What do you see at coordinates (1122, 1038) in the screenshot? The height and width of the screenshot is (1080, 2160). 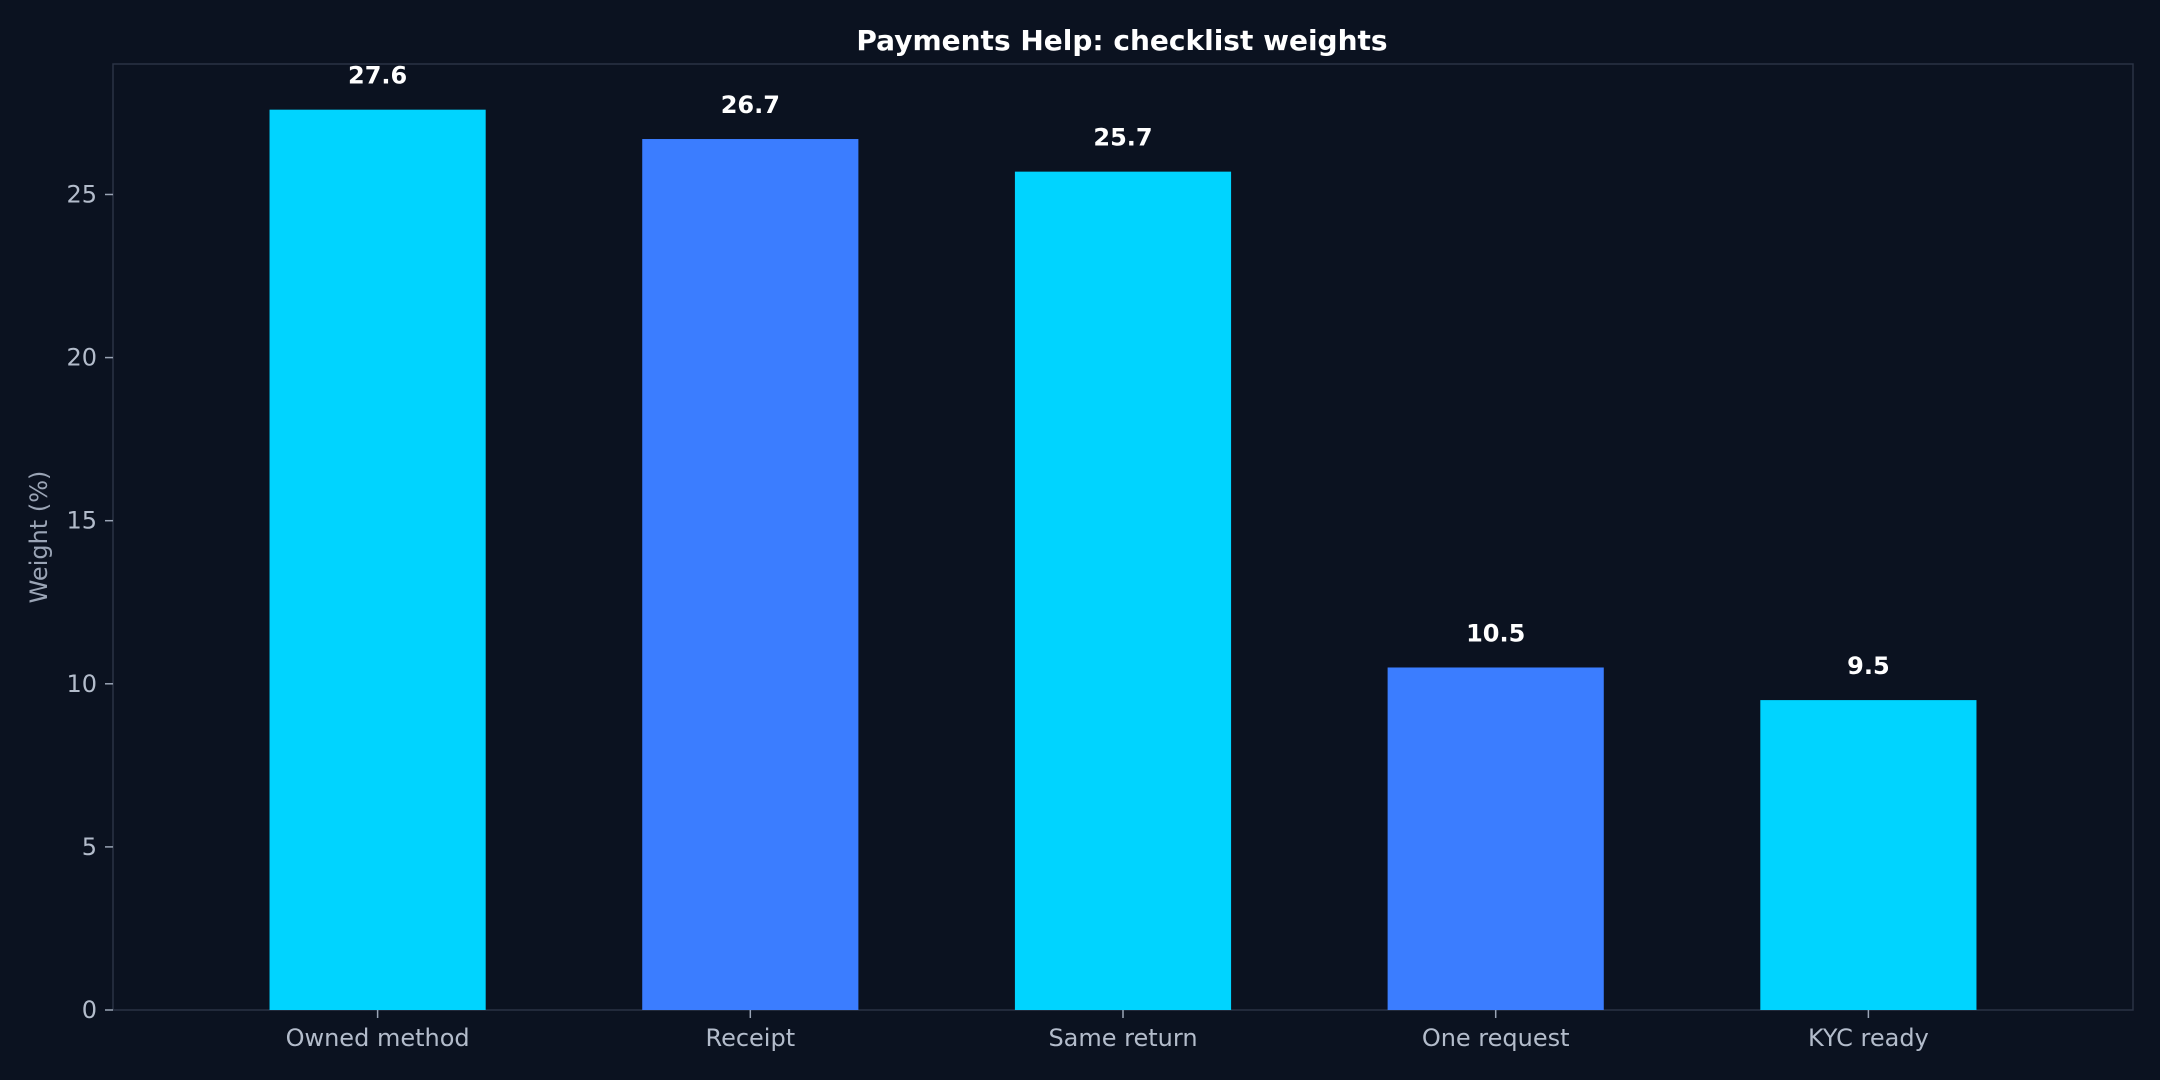 I see `x-tick-label: Same return` at bounding box center [1122, 1038].